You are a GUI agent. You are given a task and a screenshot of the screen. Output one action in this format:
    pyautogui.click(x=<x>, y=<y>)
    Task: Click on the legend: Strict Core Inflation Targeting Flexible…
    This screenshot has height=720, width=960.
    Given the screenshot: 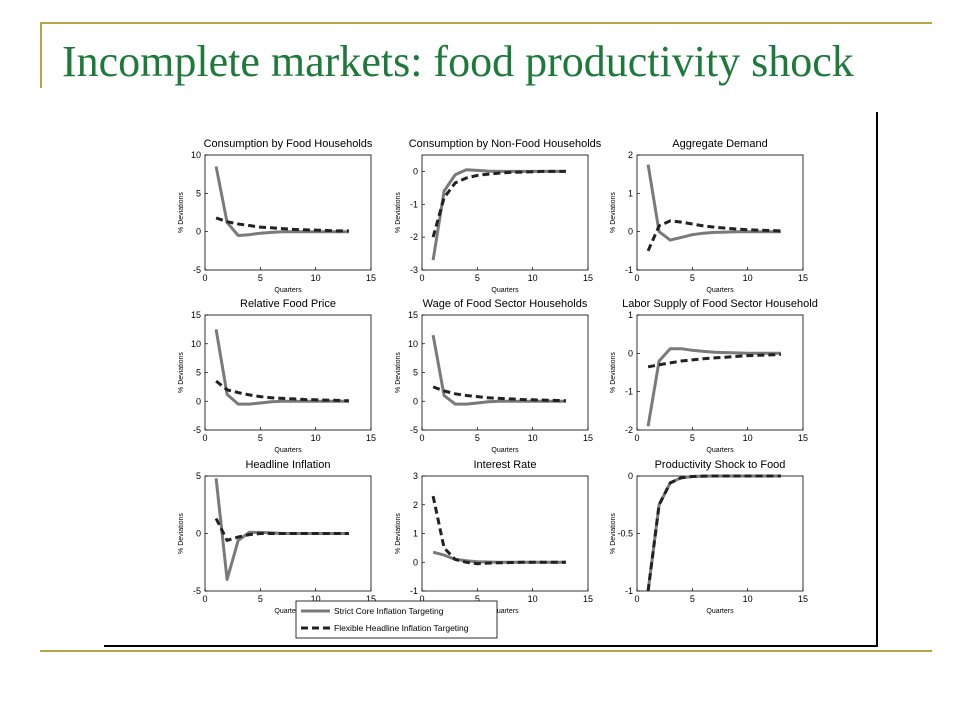 What is the action you would take?
    pyautogui.click(x=396, y=619)
    